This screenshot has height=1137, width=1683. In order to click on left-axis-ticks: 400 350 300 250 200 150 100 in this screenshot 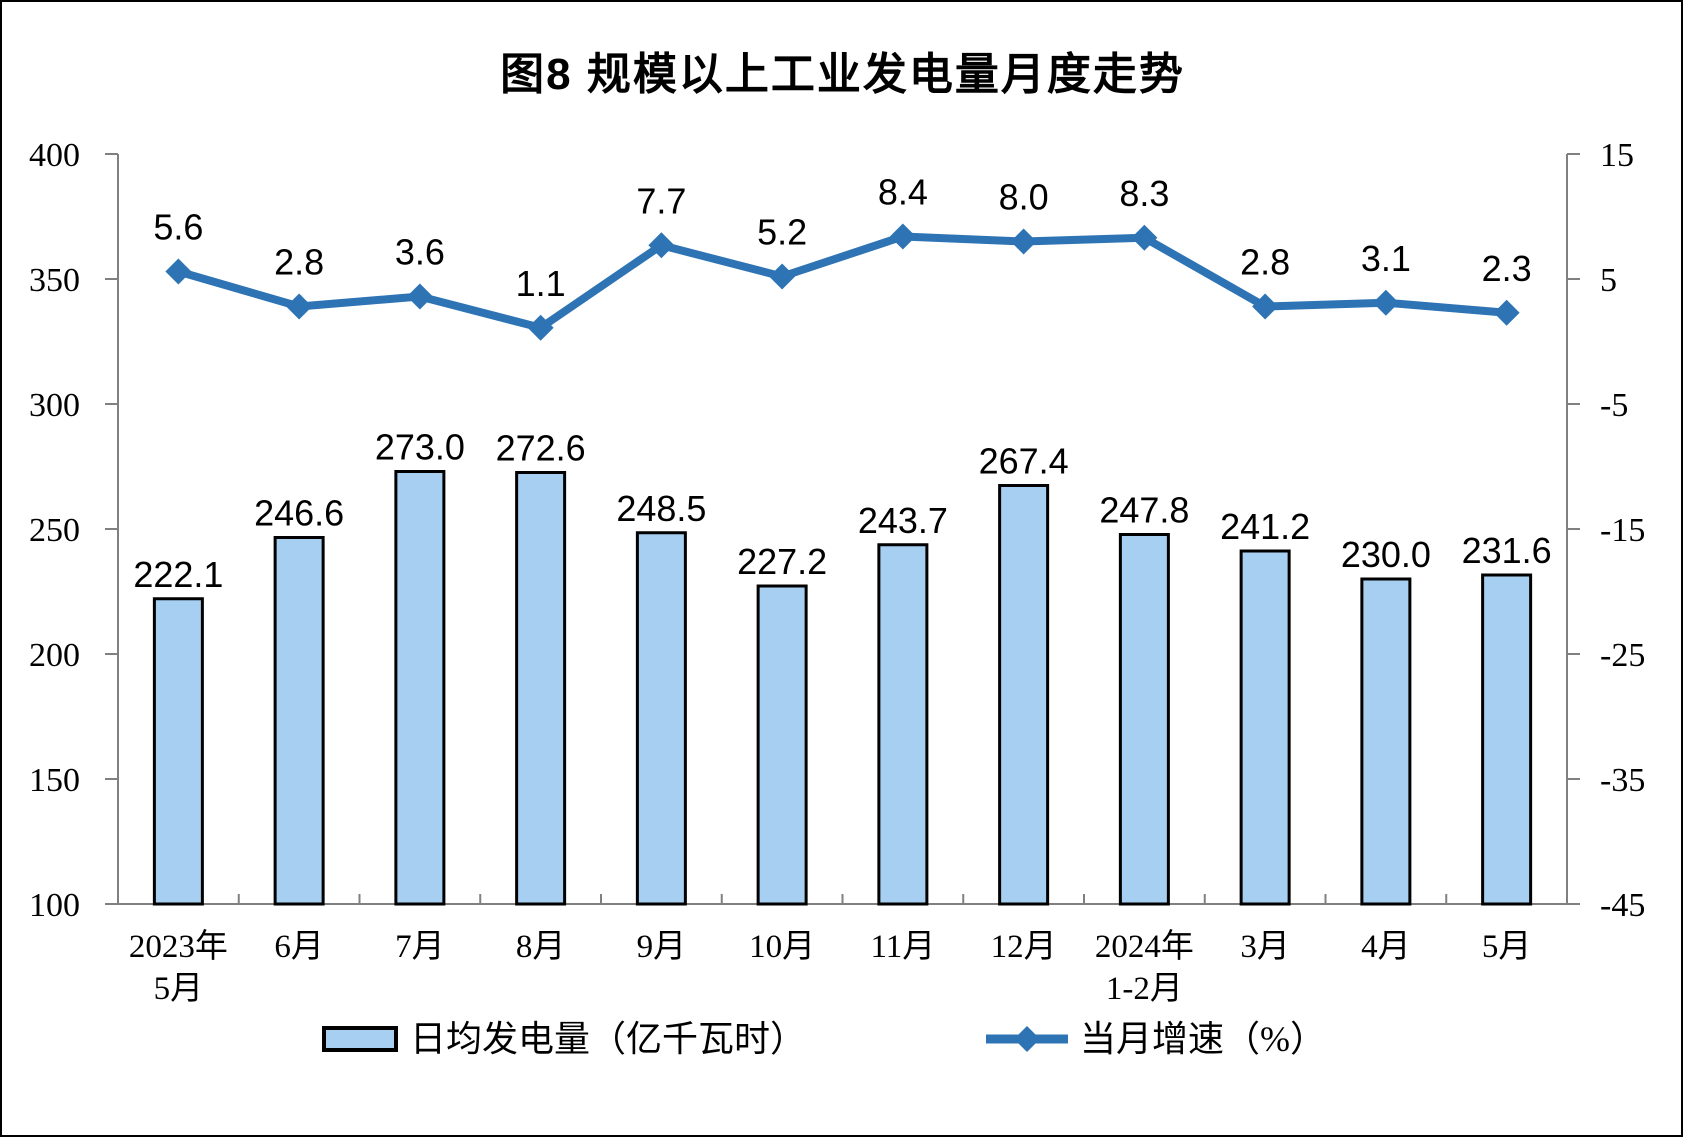, I will do `click(73, 530)`.